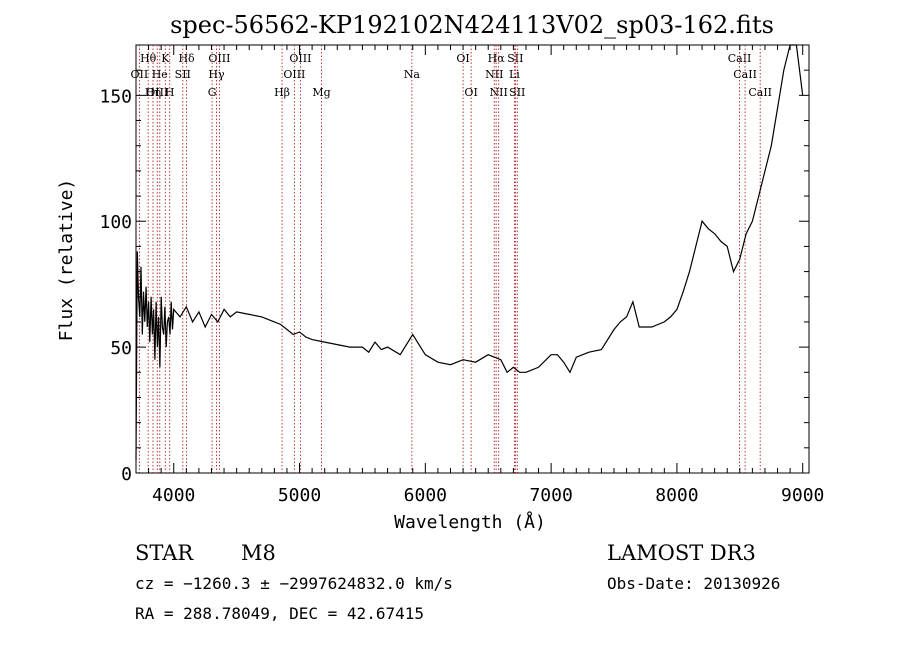 The image size is (900, 649). I want to click on object-class: STAR, so click(164, 553).